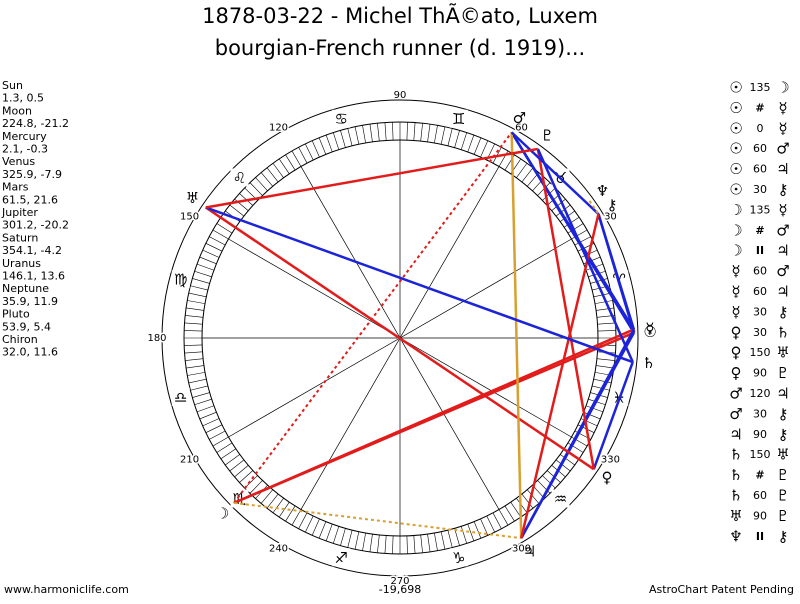 Image resolution: width=800 pixels, height=604 pixels. Describe the element at coordinates (37, 149) in the screenshot. I see `planet-lat: -0.3` at that location.